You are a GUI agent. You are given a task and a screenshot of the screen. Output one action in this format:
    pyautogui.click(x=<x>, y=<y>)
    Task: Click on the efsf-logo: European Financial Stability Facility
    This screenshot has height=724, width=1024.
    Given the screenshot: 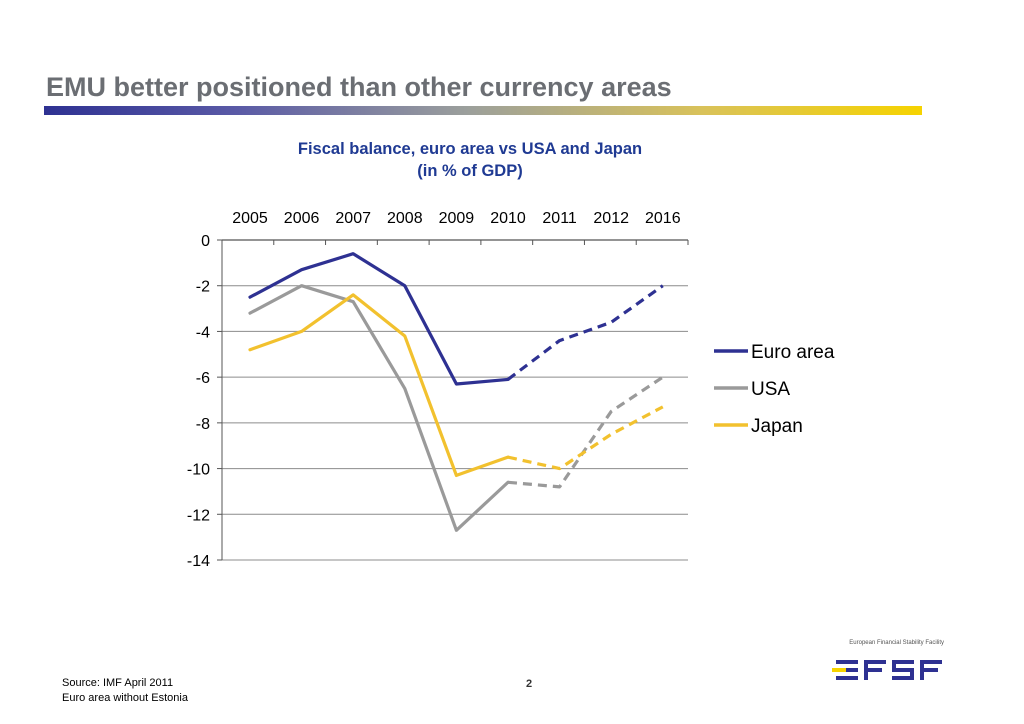 What is the action you would take?
    pyautogui.click(x=888, y=662)
    